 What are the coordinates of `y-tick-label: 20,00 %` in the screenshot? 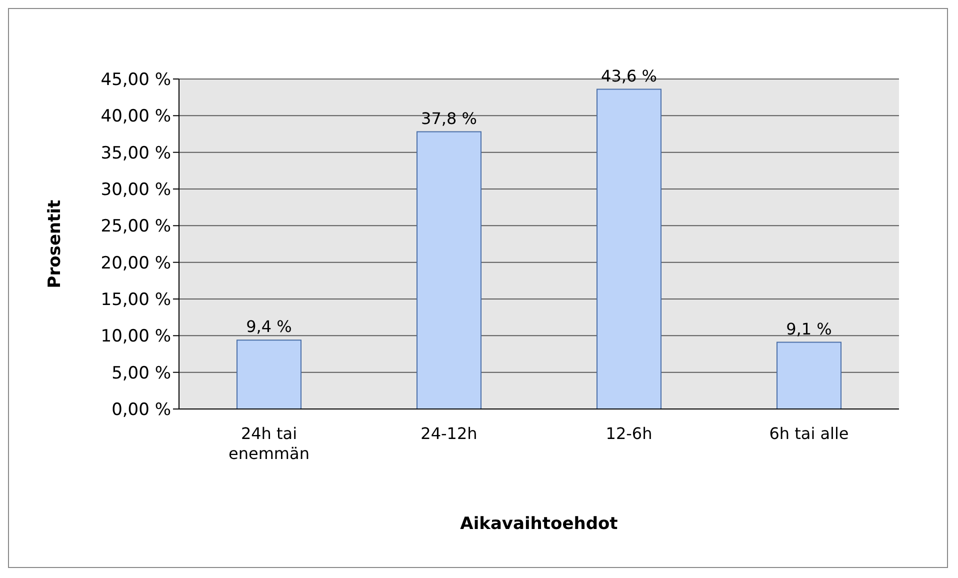 It's located at (135, 263).